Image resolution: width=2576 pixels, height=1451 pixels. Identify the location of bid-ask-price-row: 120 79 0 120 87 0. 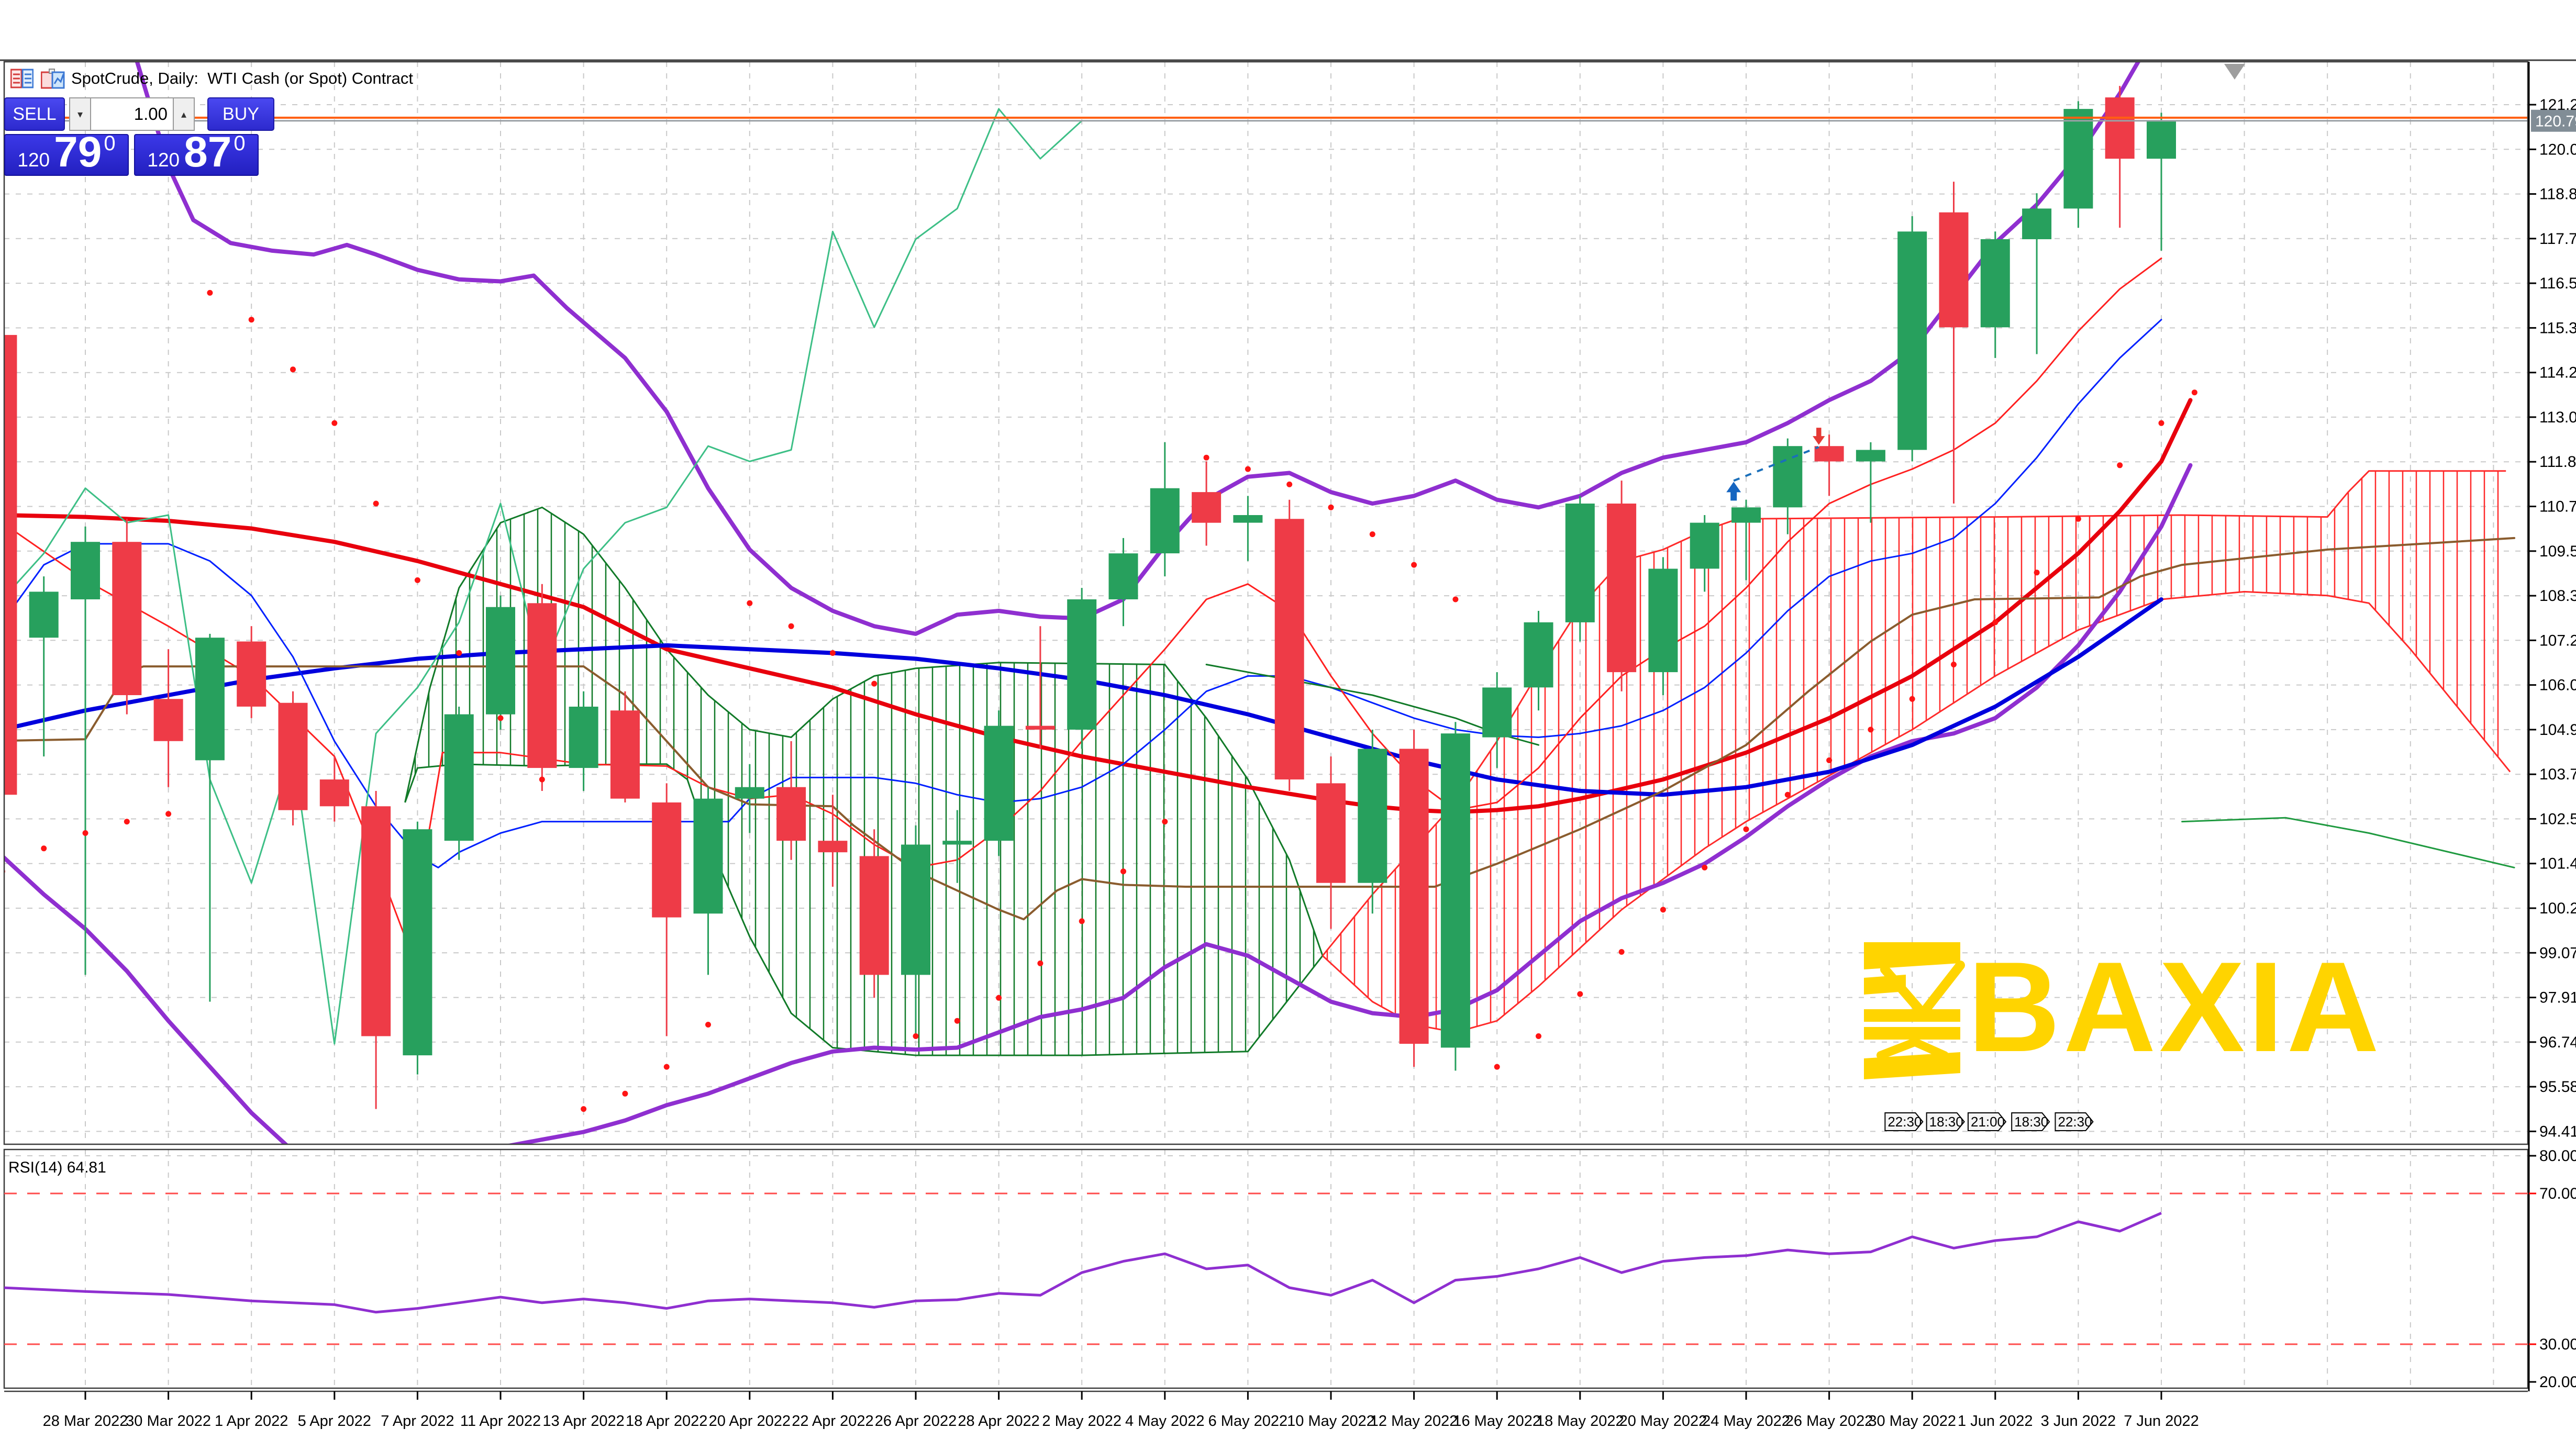
(131, 154).